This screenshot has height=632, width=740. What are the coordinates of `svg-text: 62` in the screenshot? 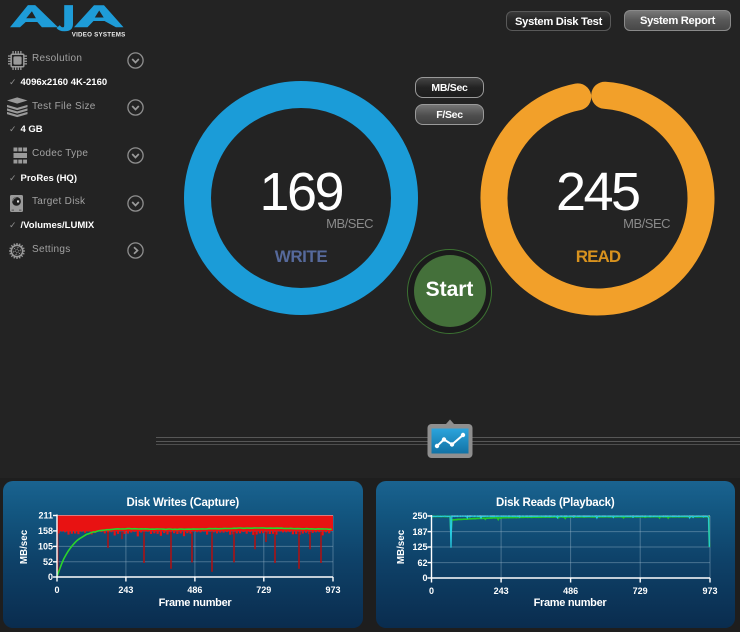 It's located at (422, 563).